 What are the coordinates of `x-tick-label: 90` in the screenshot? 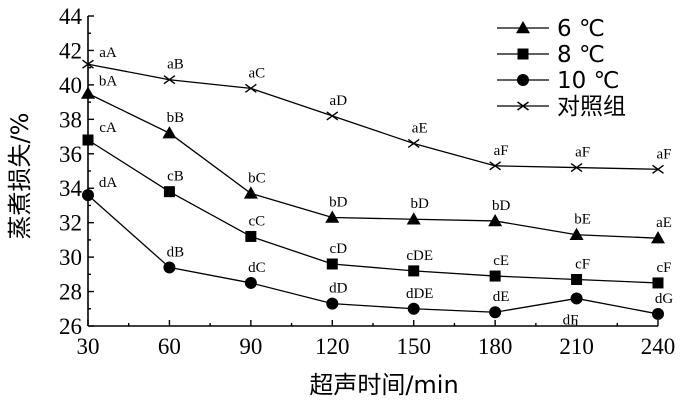 It's located at (250, 346).